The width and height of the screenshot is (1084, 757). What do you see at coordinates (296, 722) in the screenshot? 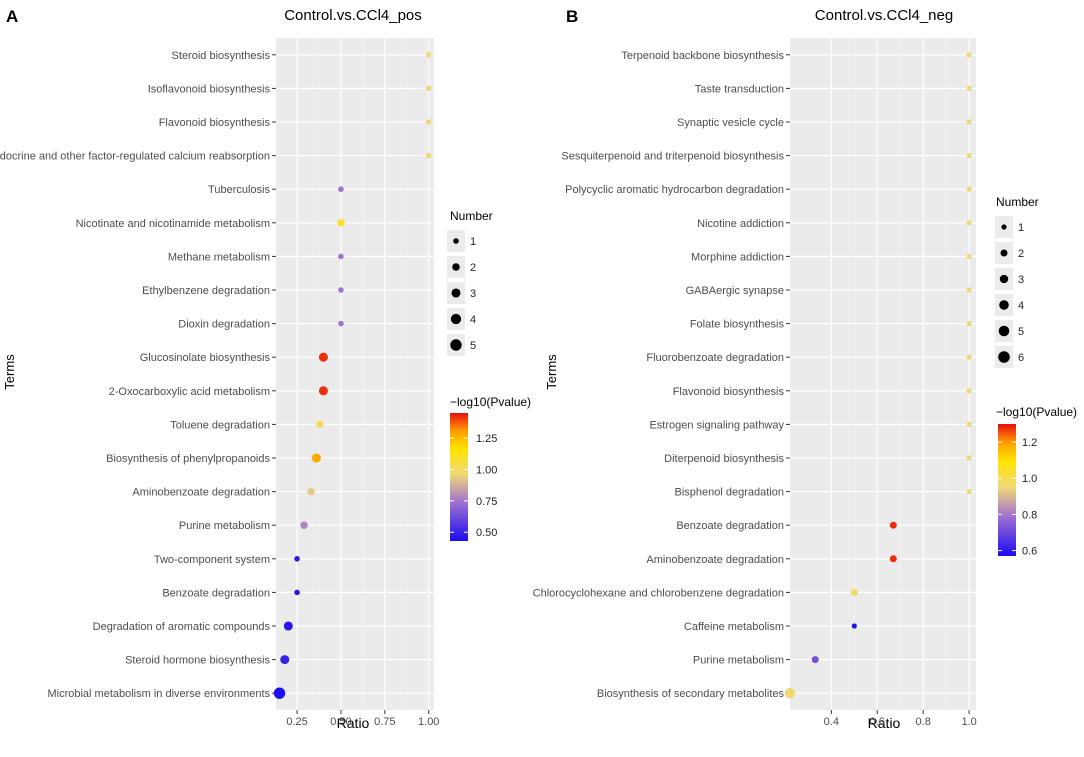
I see `x-tick-label: 0.25` at bounding box center [296, 722].